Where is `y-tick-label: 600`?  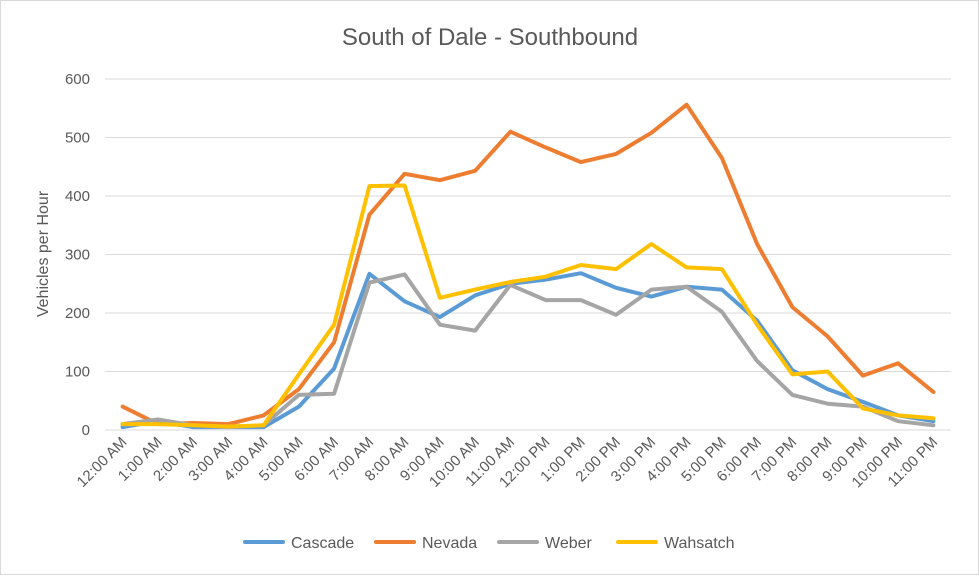 y-tick-label: 600 is located at coordinates (77, 79).